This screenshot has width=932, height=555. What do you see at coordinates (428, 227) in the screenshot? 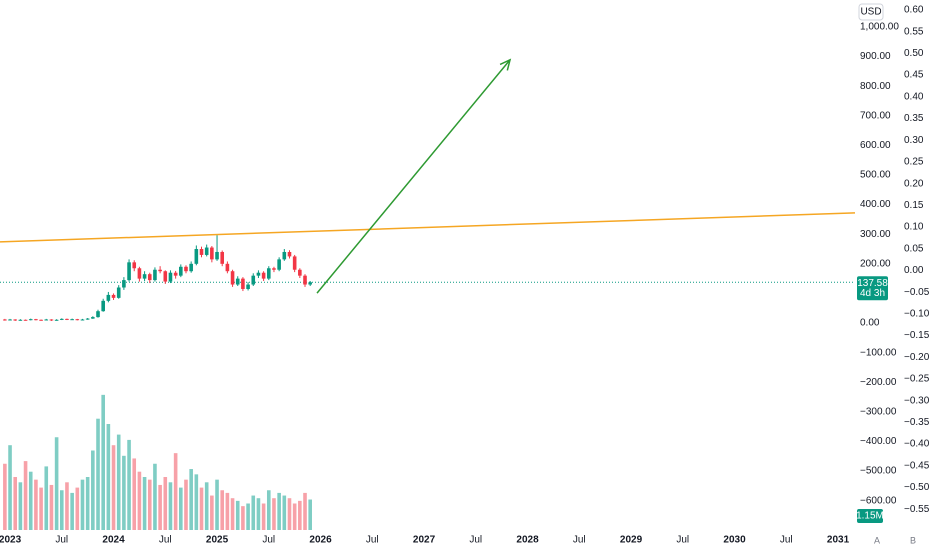
I see `trendline` at bounding box center [428, 227].